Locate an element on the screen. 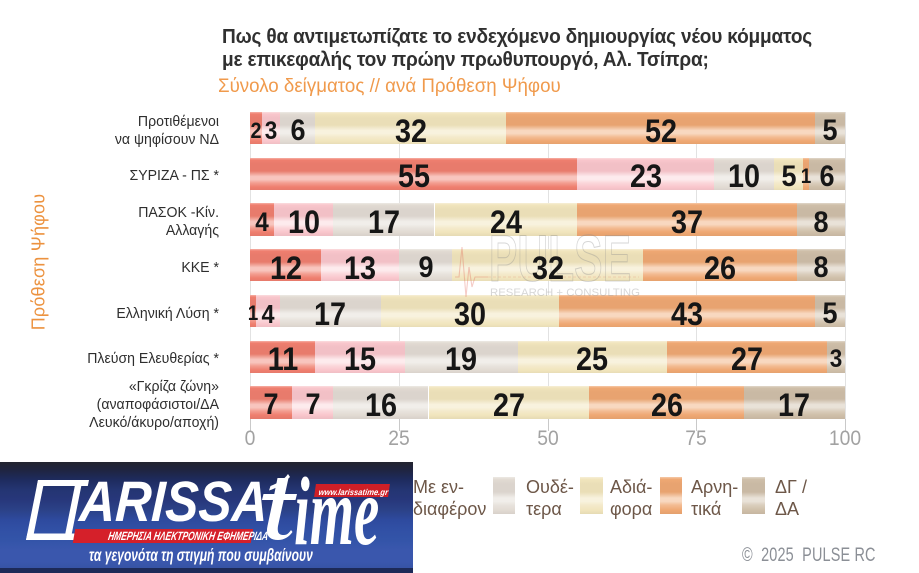  svg-text: PULSE is located at coordinates (560, 260).